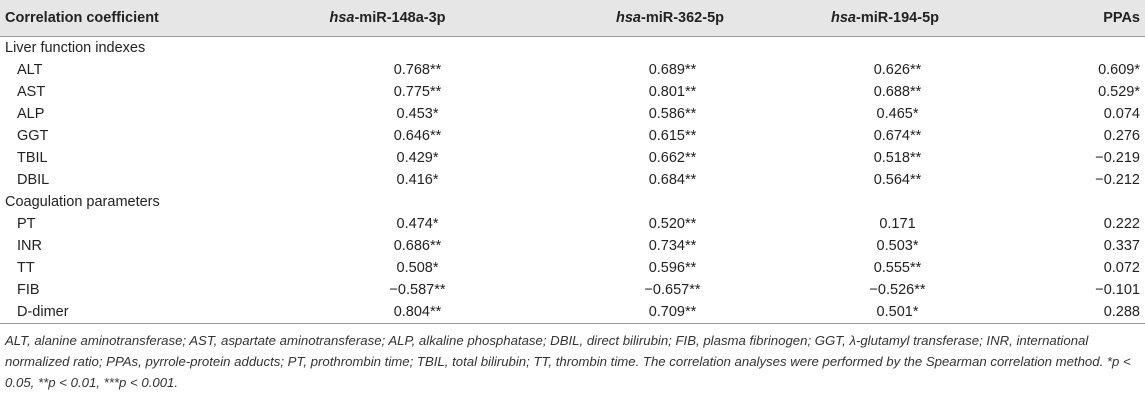 The height and width of the screenshot is (401, 1145). I want to click on cell-value: −0.657**, so click(672, 290).